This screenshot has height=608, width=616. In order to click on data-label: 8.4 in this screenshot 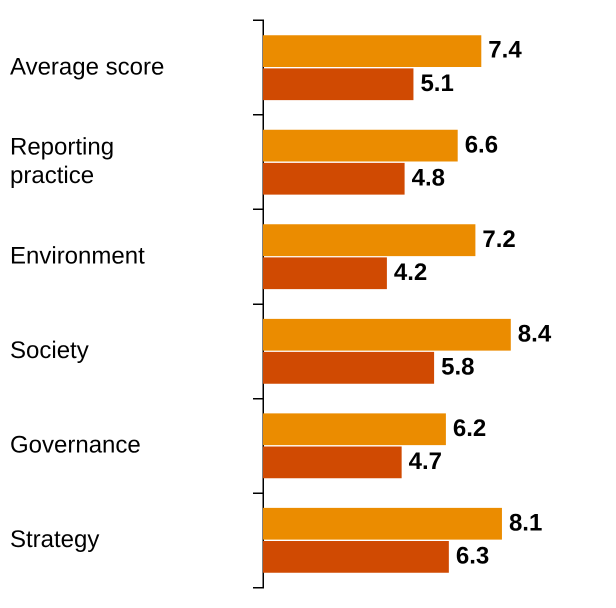, I will do `click(535, 334)`.